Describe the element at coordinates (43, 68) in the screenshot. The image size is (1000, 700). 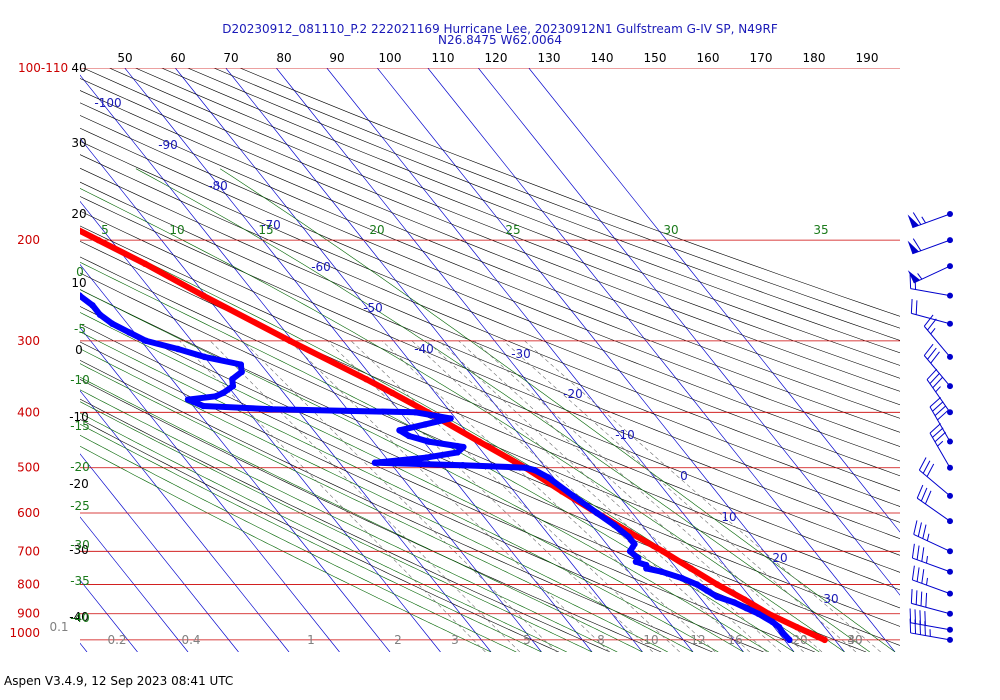
I see `pressure-label: 100-110` at that location.